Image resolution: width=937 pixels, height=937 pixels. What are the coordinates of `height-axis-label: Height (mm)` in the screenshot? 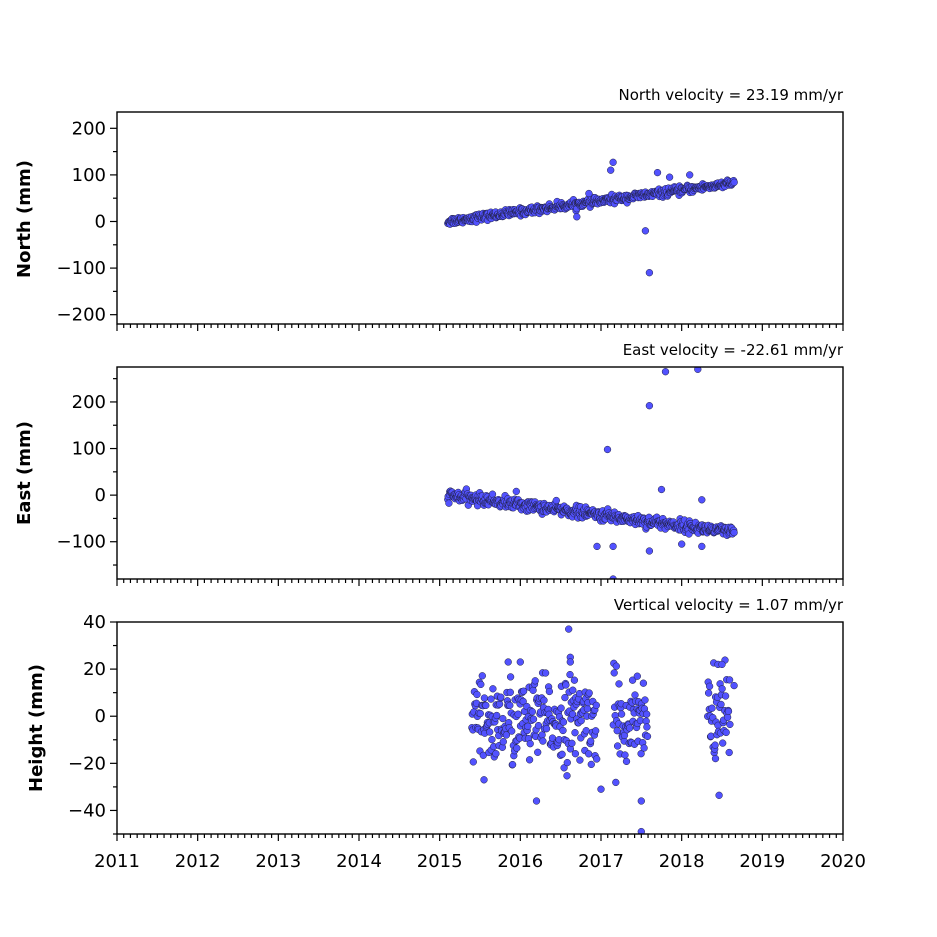 It's located at (36, 728).